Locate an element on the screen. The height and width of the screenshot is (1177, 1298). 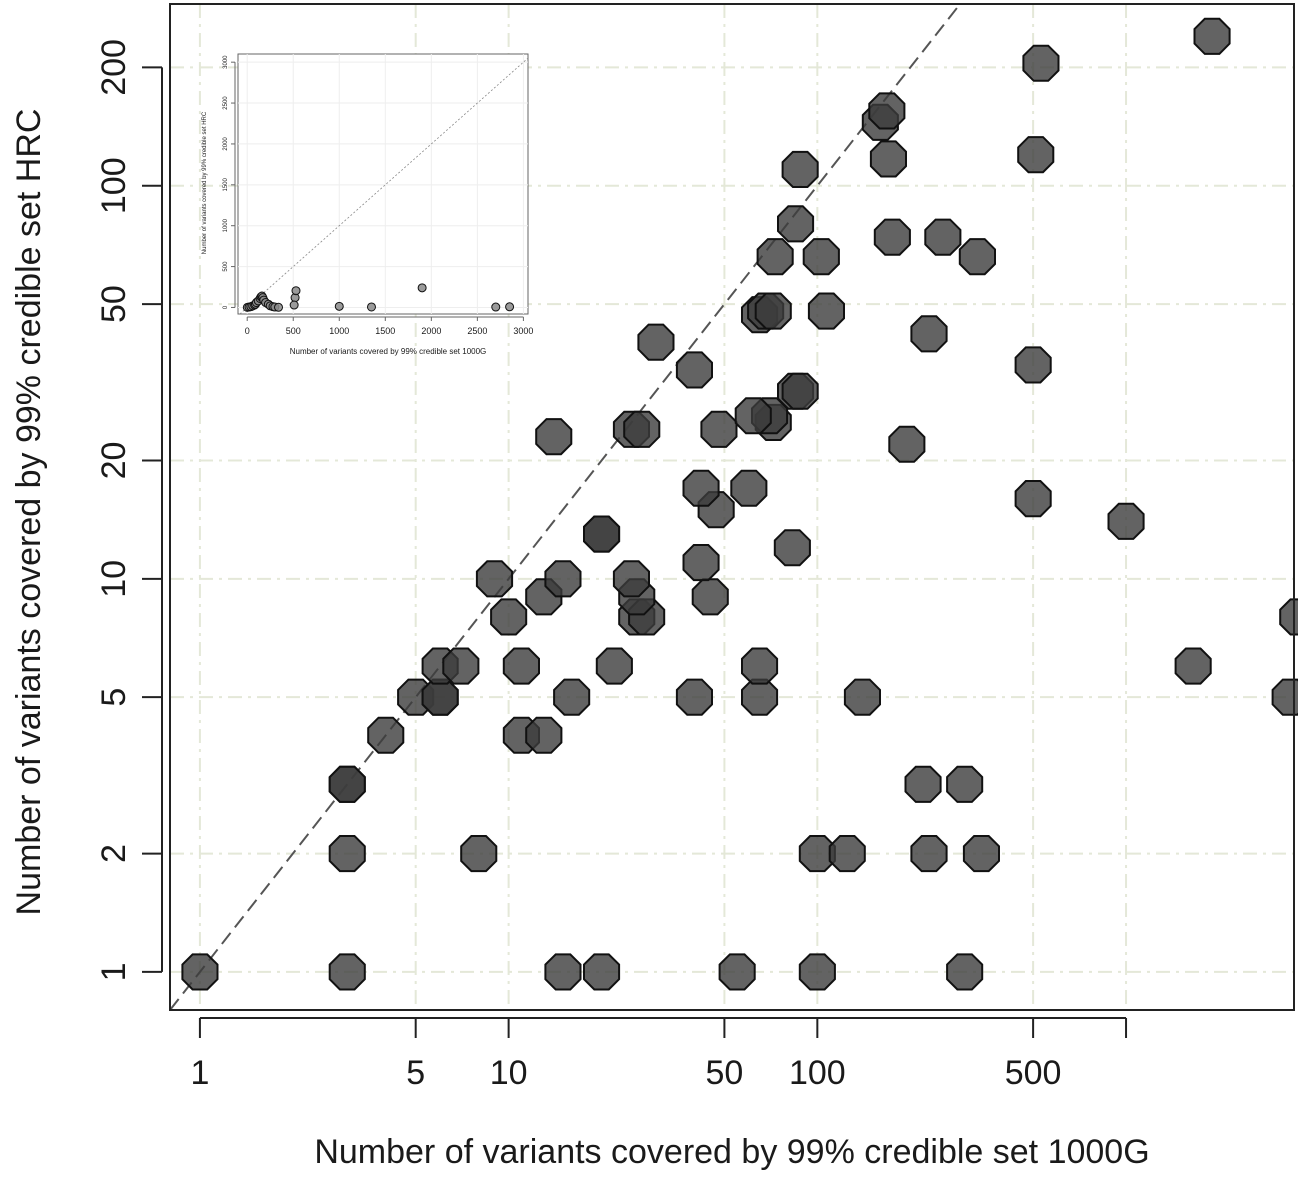
main-x-axis: 1 5 10 50 100 500 is located at coordinates (659, 1054).